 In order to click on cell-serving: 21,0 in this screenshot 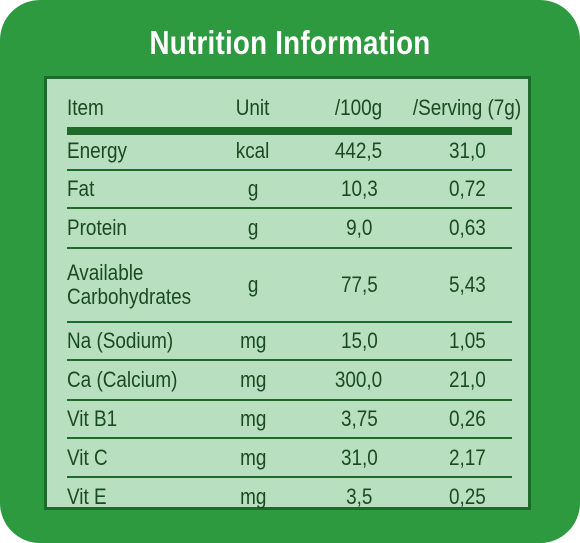, I will do `click(467, 379)`.